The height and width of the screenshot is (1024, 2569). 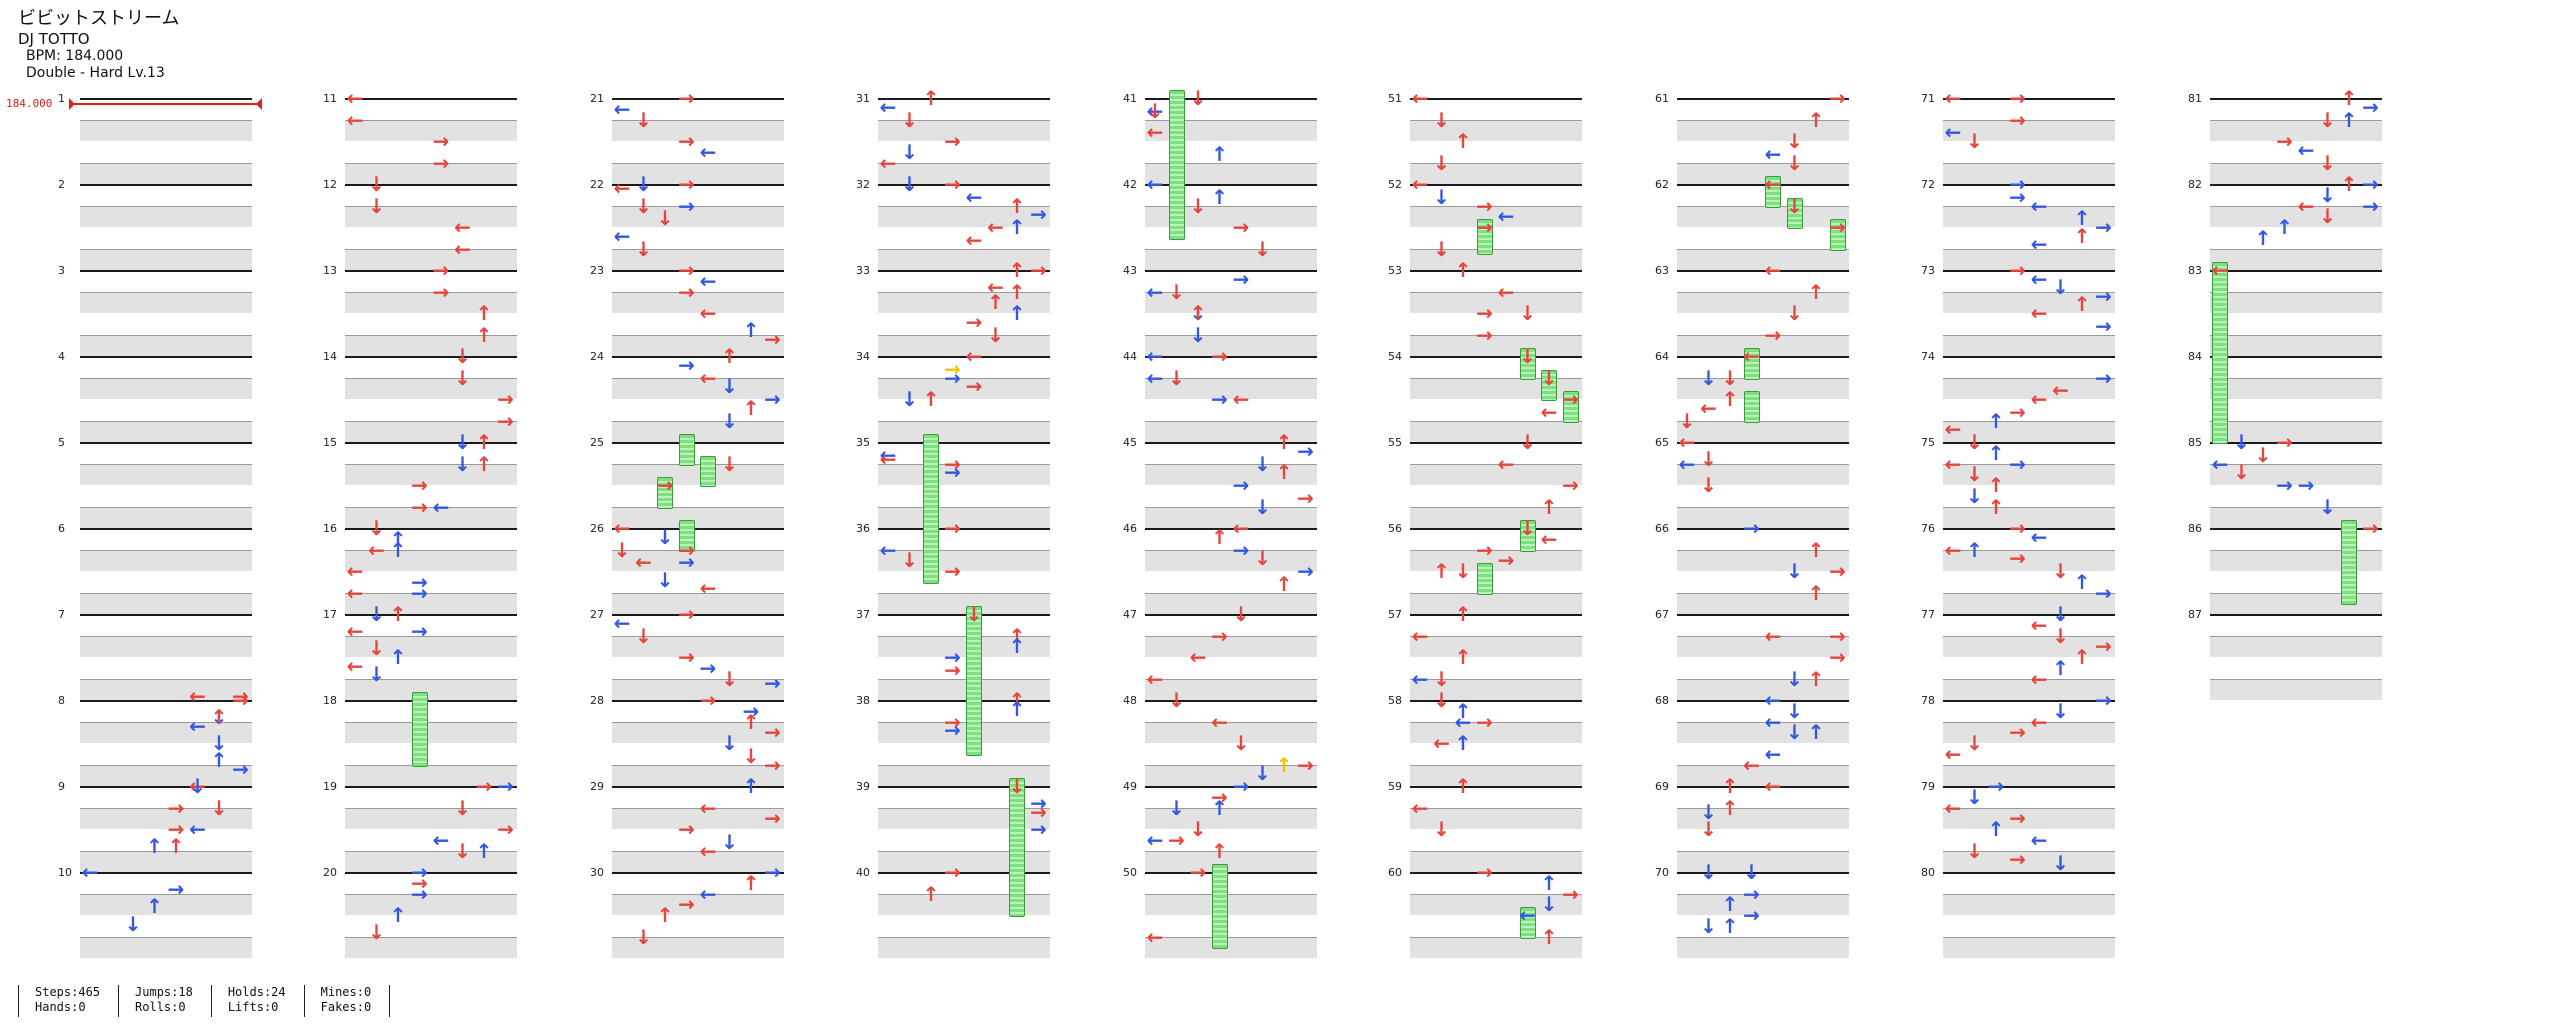 I want to click on measure-number: 50, so click(x=1130, y=872).